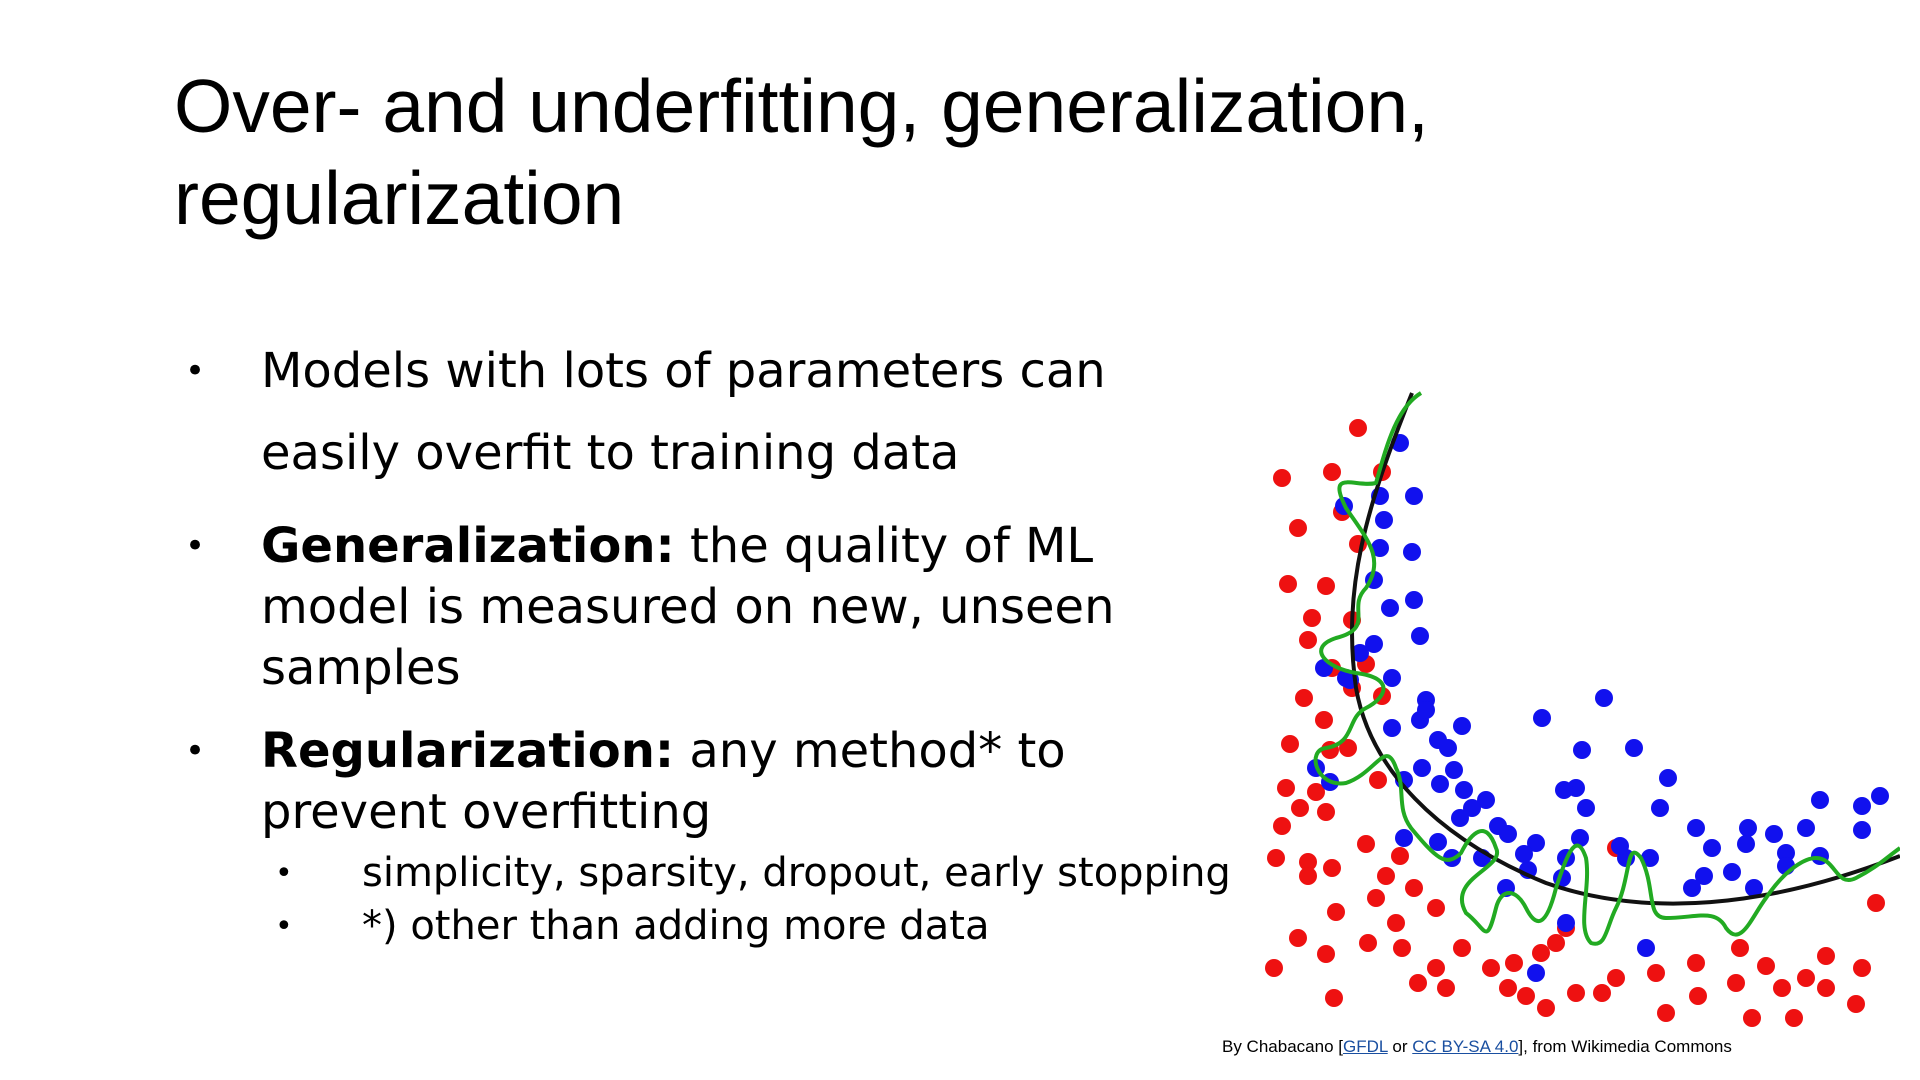 The height and width of the screenshot is (1080, 1920). What do you see at coordinates (663, 781) in the screenshot?
I see `bullet-text: any method* to prevent overfitting` at bounding box center [663, 781].